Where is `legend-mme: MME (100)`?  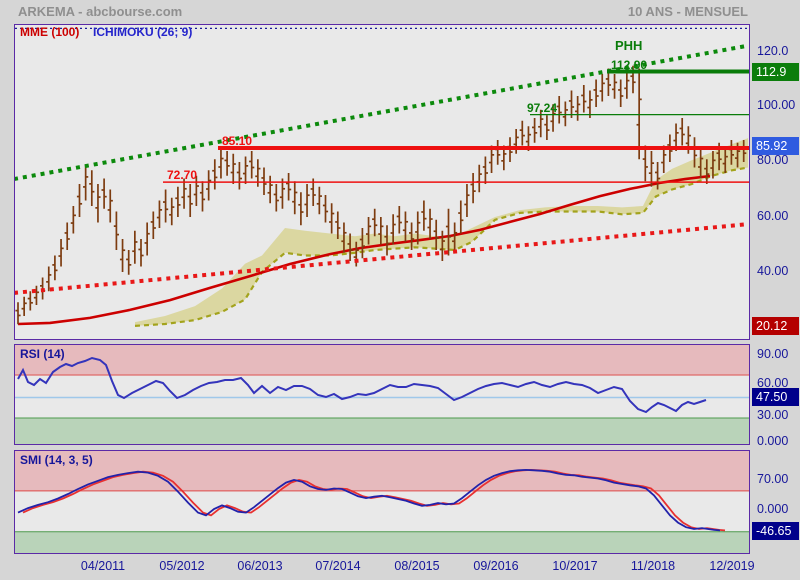 legend-mme: MME (100) is located at coordinates (50, 32).